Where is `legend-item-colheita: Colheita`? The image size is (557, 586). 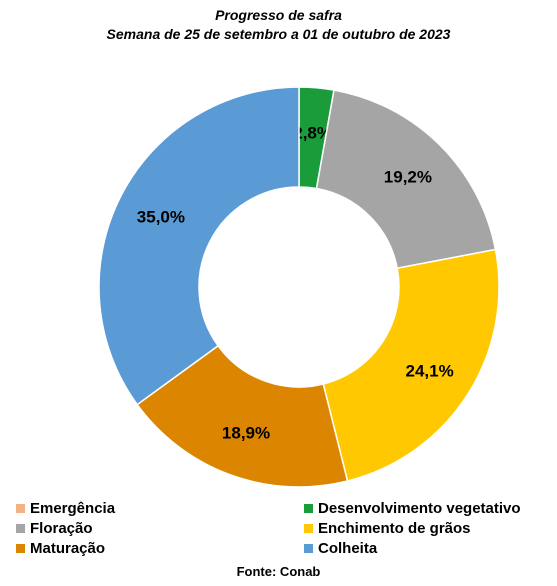
legend-item-colheita: Colheita is located at coordinates (340, 548).